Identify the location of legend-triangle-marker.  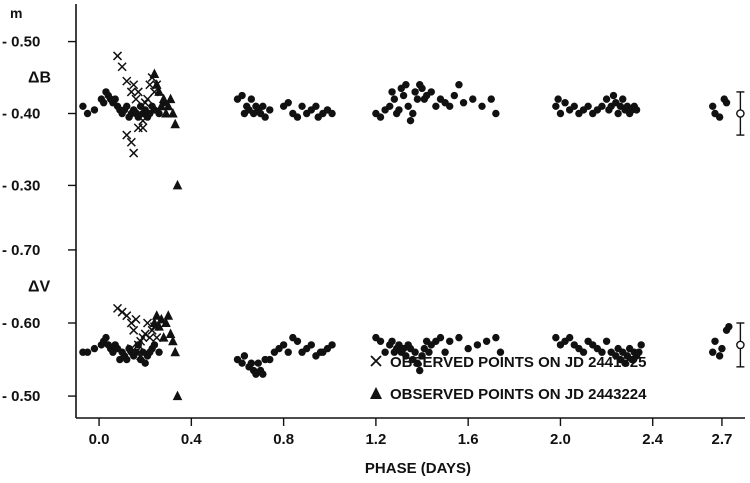
(376, 393).